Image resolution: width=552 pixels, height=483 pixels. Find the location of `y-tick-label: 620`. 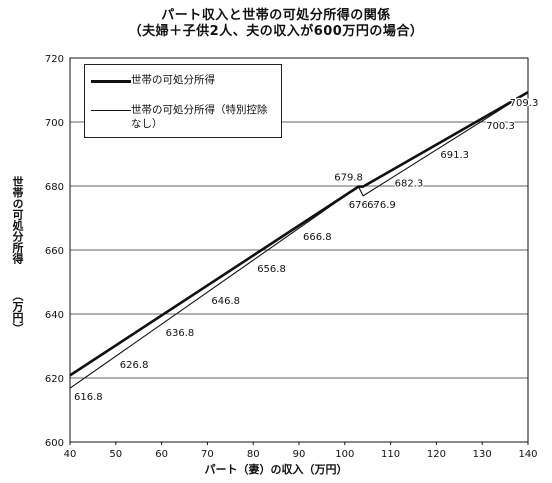

y-tick-label: 620 is located at coordinates (54, 379).